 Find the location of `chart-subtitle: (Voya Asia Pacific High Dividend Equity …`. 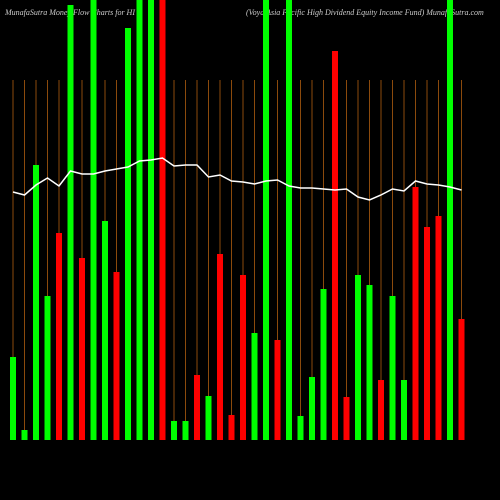

chart-subtitle: (Voya Asia Pacific High Dividend Equity … is located at coordinates (365, 12).